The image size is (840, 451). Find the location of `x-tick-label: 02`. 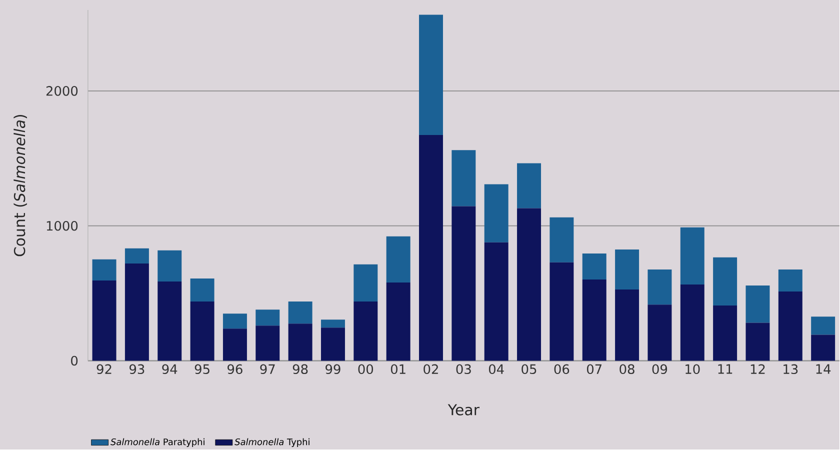

x-tick-label: 02 is located at coordinates (431, 369).